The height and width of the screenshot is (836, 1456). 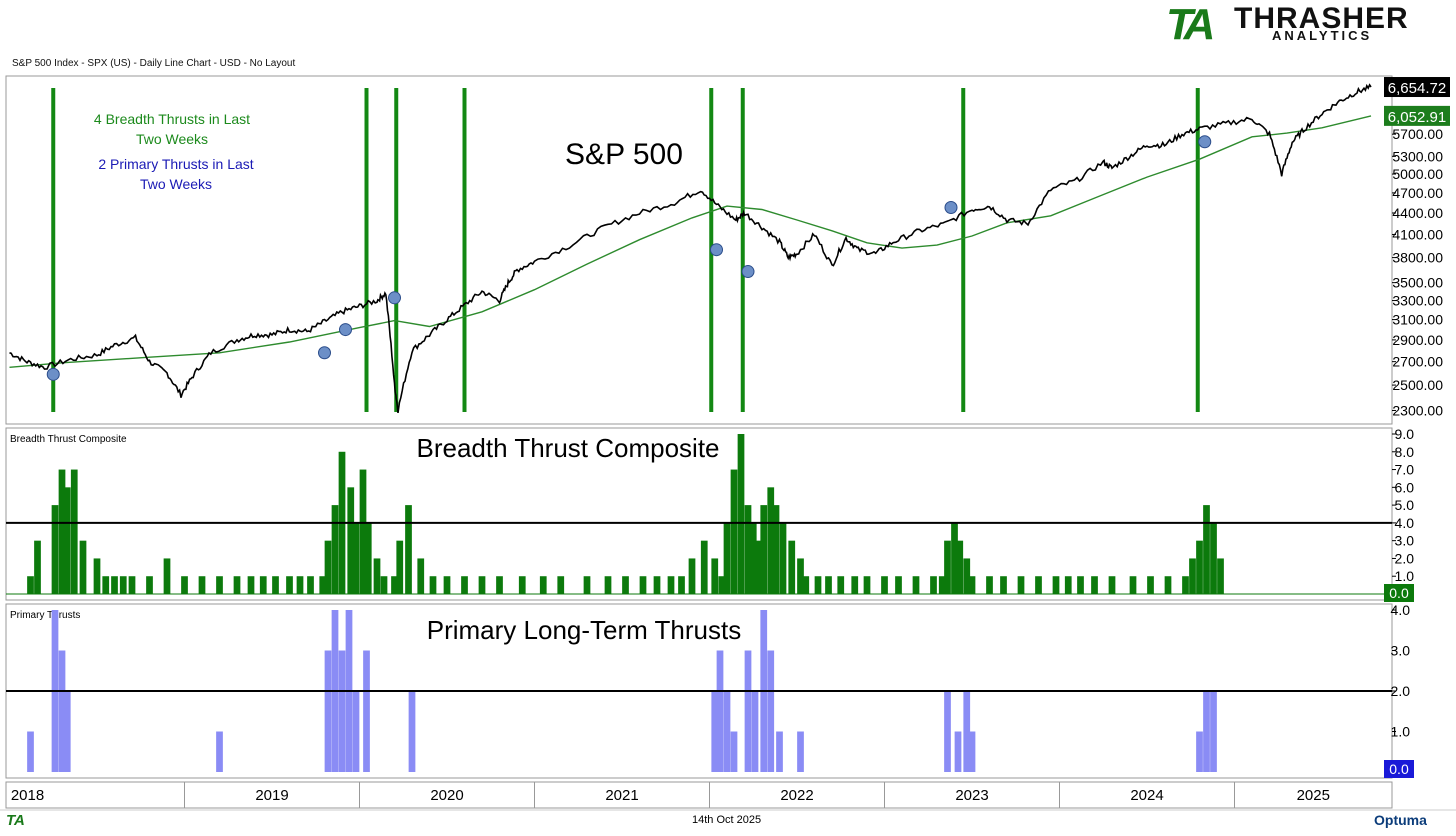 What do you see at coordinates (1417, 193) in the screenshot?
I see `price-y-tick-label-4: 4700.00` at bounding box center [1417, 193].